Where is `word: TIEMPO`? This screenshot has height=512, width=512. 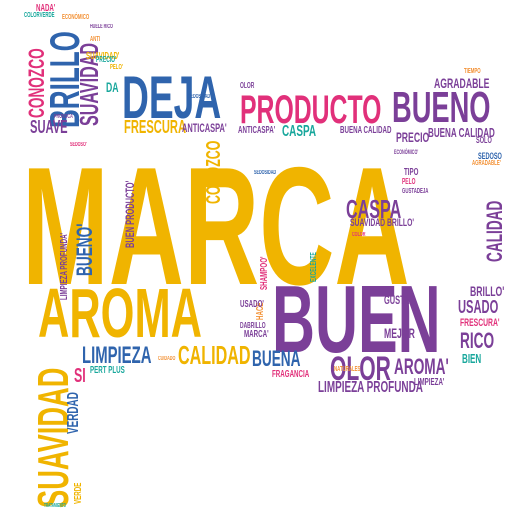
word: TIEMPO is located at coordinates (472, 71).